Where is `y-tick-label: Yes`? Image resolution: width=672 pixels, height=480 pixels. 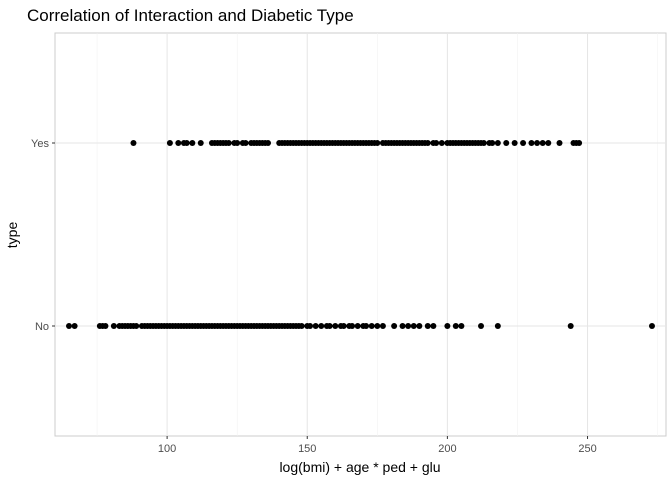
y-tick-label: Yes is located at coordinates (40, 144).